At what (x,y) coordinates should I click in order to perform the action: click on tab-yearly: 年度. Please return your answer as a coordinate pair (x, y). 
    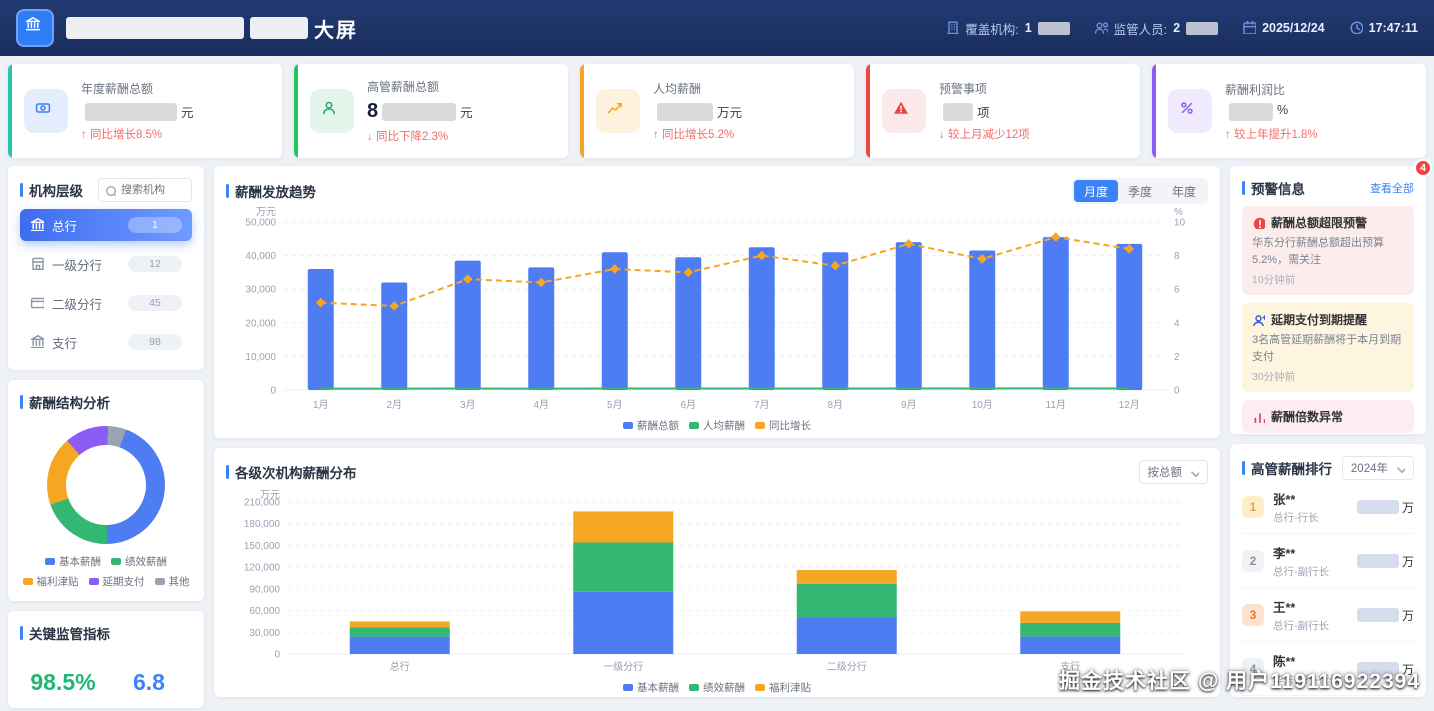
    Looking at the image, I should click on (1183, 191).